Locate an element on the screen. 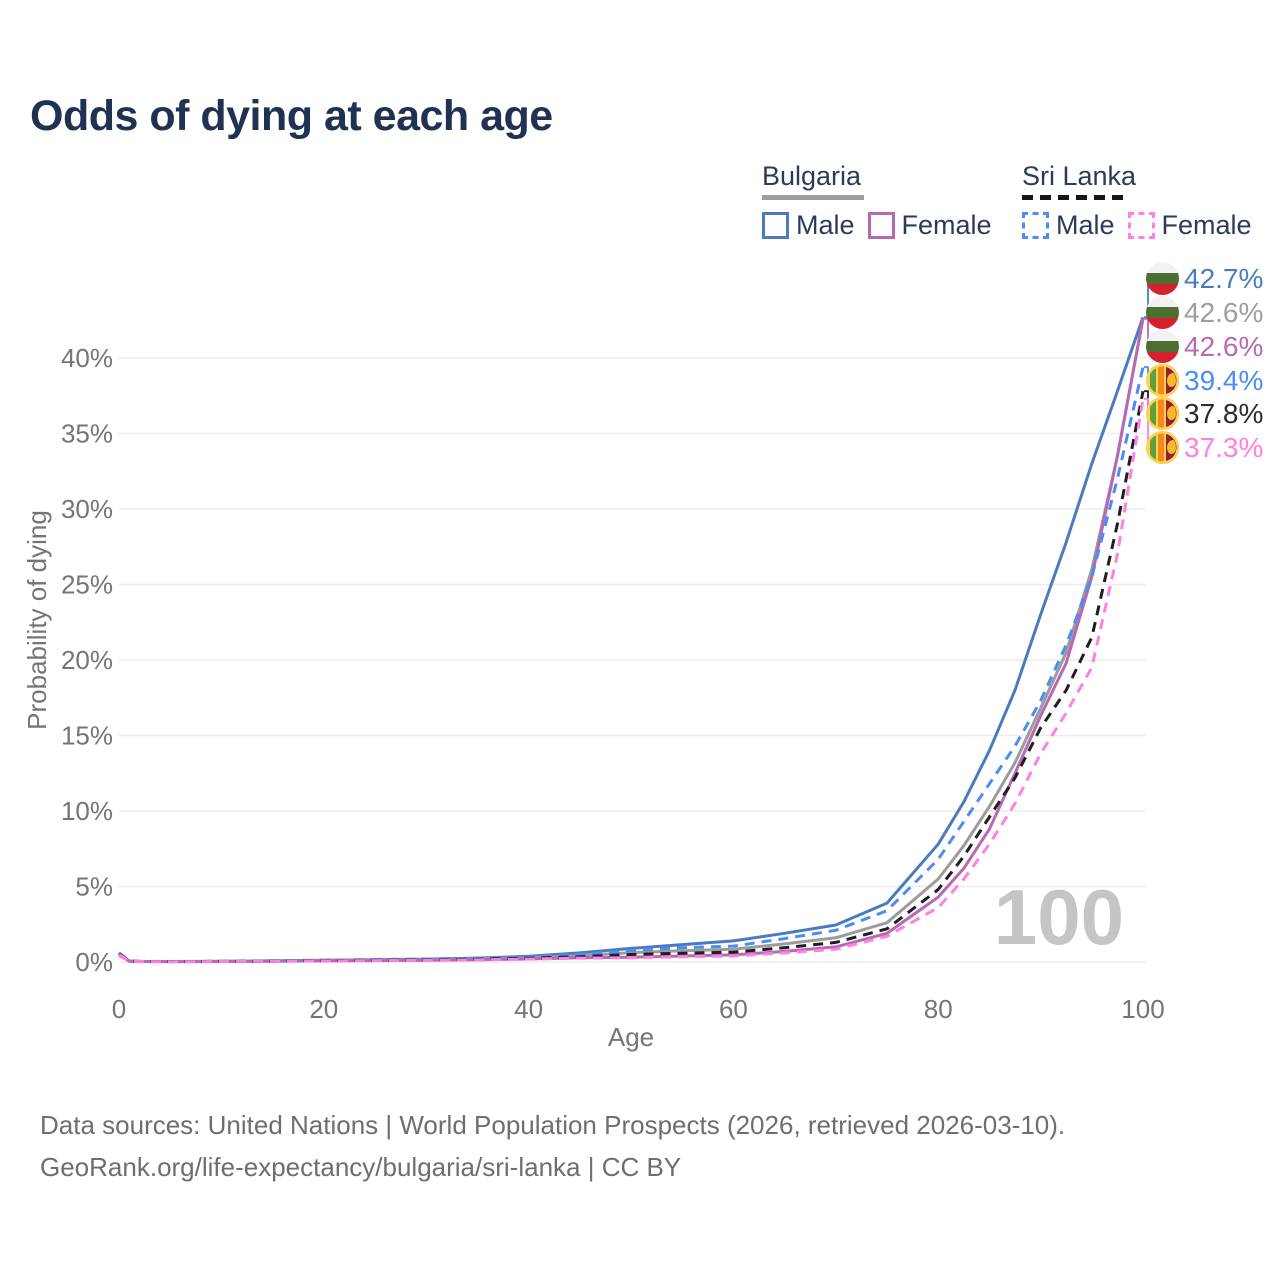  legend-label-bulgaria-male: Male is located at coordinates (825, 225).